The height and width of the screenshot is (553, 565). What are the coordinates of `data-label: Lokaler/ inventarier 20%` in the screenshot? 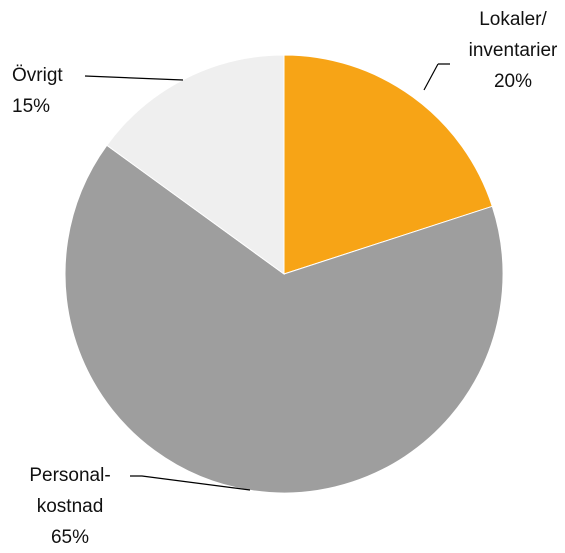 It's located at (486, 50).